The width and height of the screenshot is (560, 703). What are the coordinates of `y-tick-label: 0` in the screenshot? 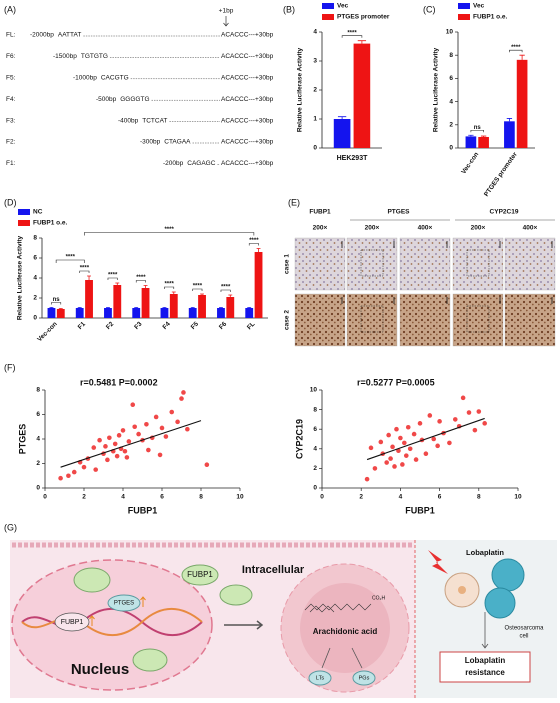 It's located at (35, 318).